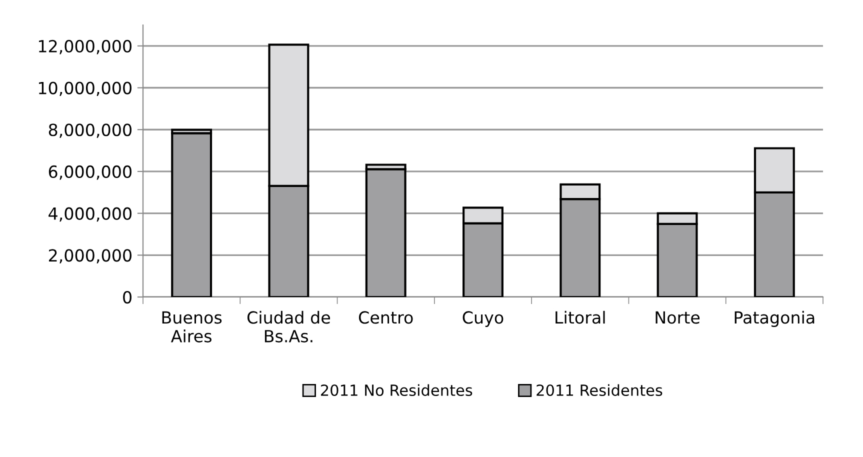  Describe the element at coordinates (85, 89) in the screenshot. I see `y-tick-label: 10,000,000` at that location.